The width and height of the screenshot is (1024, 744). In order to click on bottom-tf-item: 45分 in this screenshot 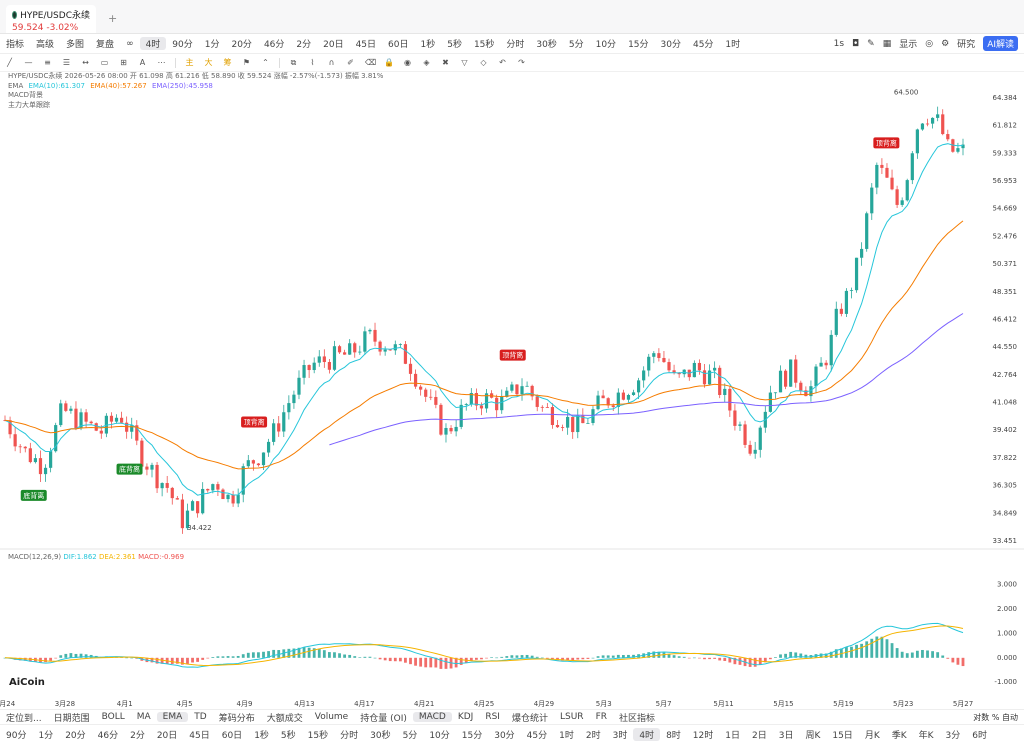, I will do `click(537, 736)`.